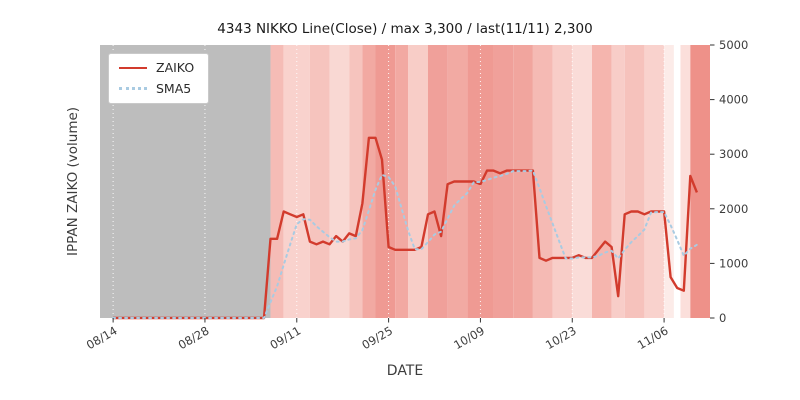 Image resolution: width=800 pixels, height=400 pixels. Describe the element at coordinates (469, 337) in the screenshot. I see `x-tick-label: 10/09` at that location.